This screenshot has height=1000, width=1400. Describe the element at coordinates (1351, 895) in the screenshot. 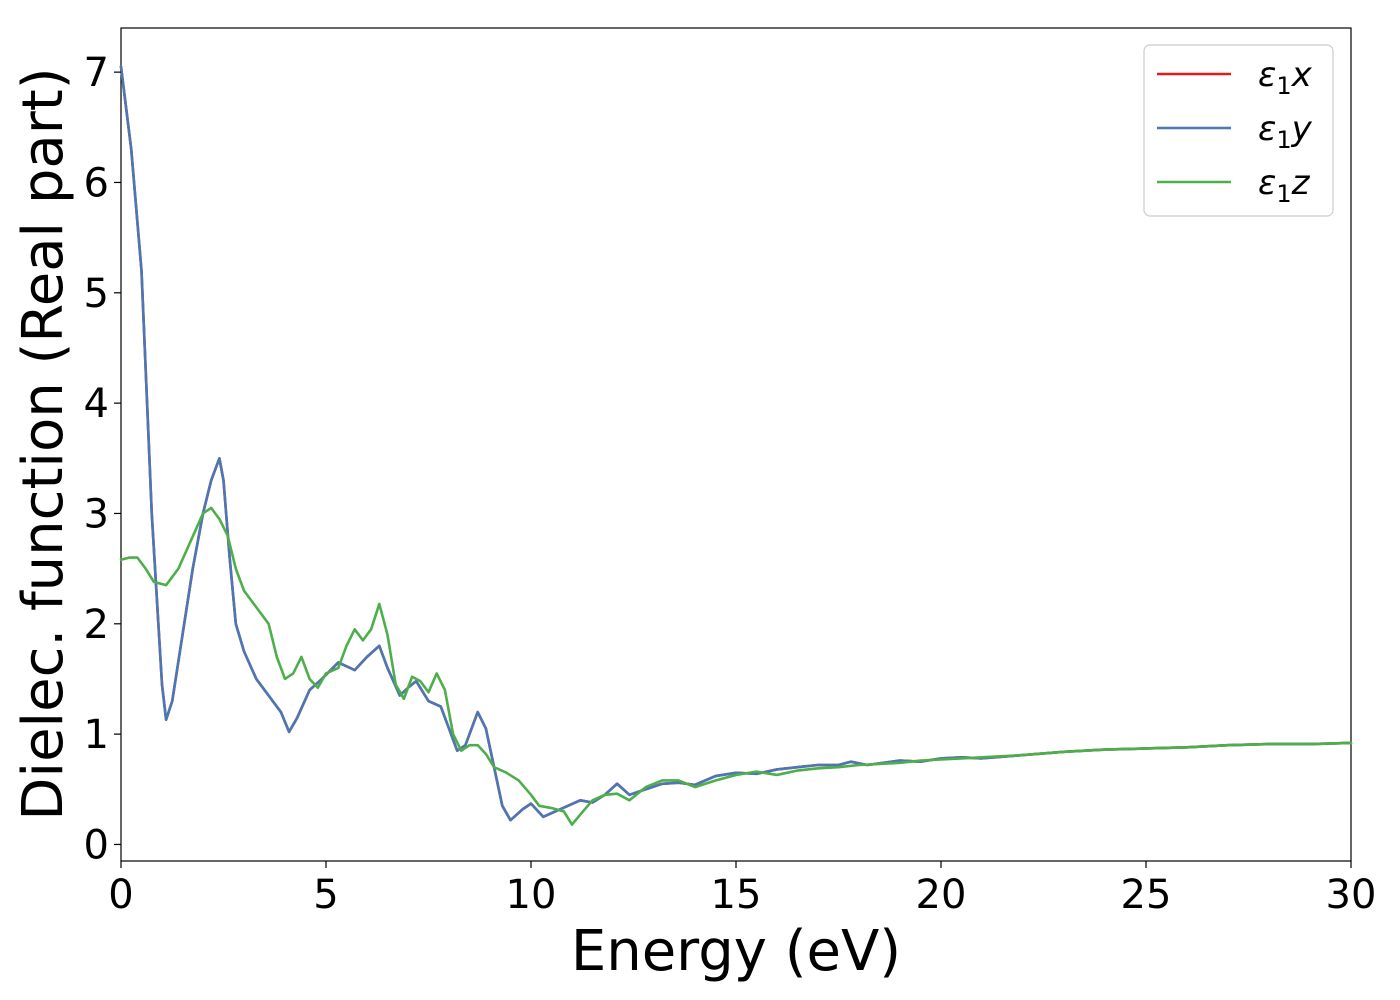

I see `x-tick-label: 30` at that location.